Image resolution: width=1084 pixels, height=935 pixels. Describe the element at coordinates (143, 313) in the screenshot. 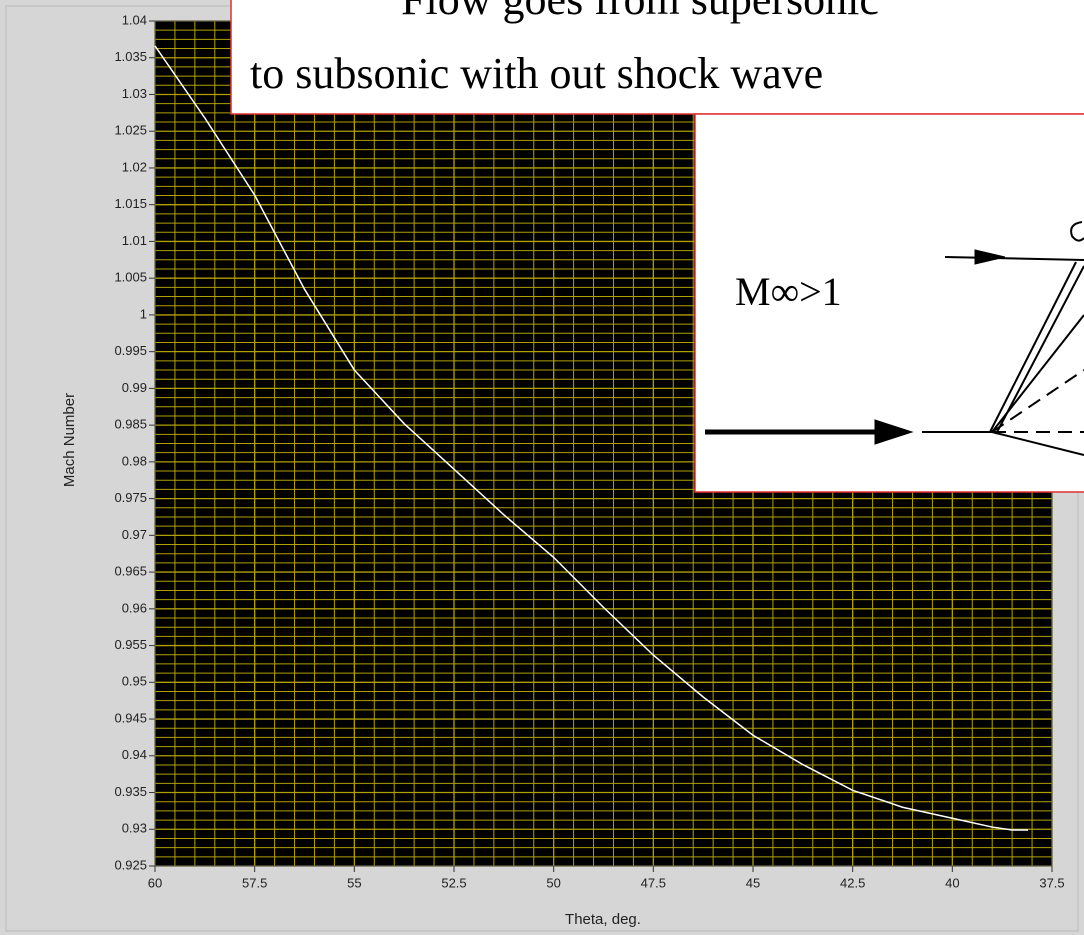

I see `y-tick-label: 1` at that location.